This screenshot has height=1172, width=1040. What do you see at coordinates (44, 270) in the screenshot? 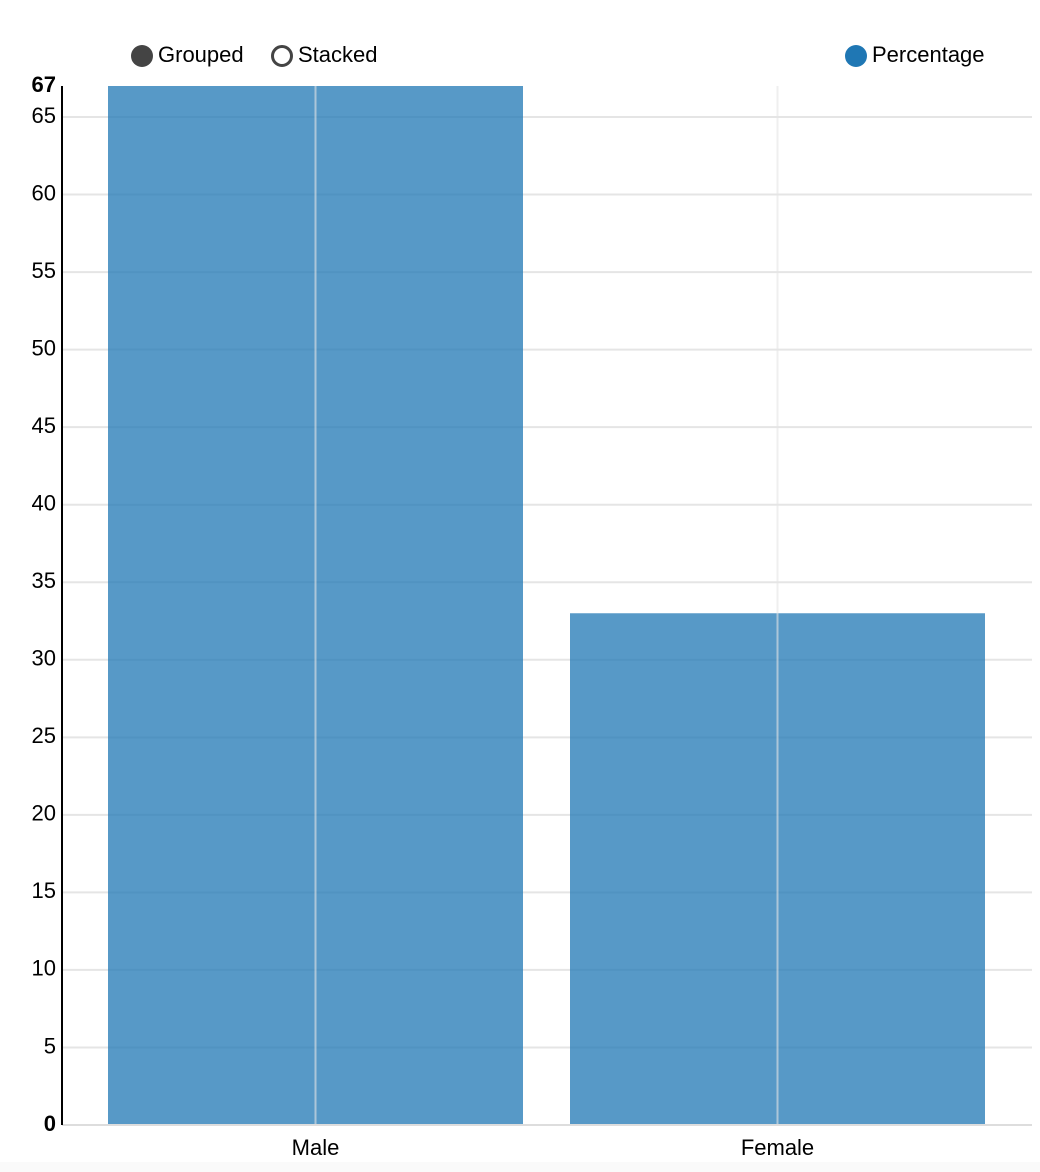
I see `y-tick-label: 55` at bounding box center [44, 270].